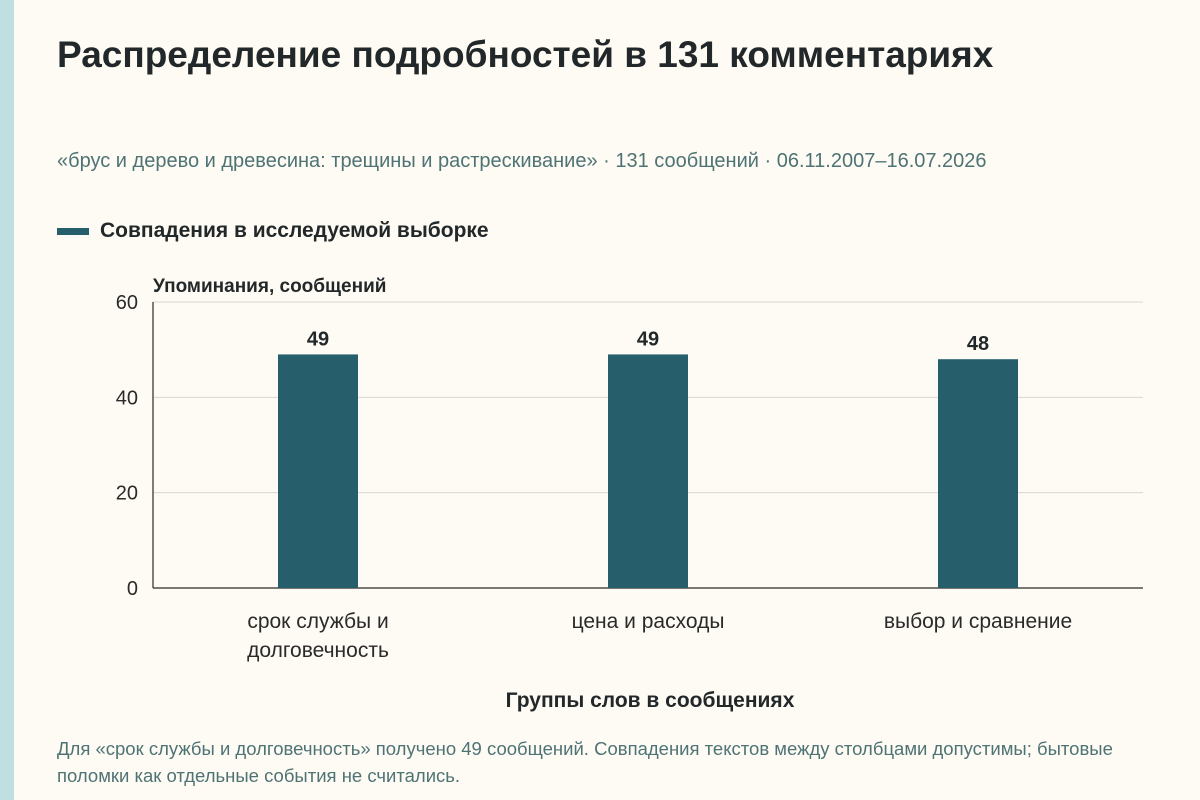 The image size is (1200, 800). I want to click on legend-label: Совпадения в исследуемой выборке, so click(294, 230).